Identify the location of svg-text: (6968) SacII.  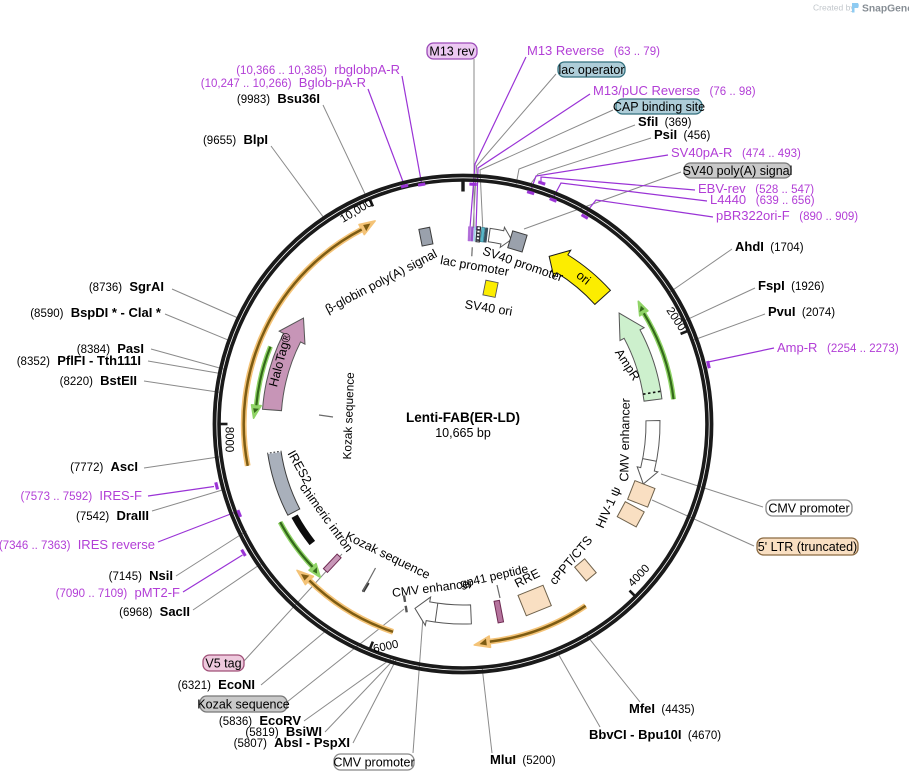
(154, 611).